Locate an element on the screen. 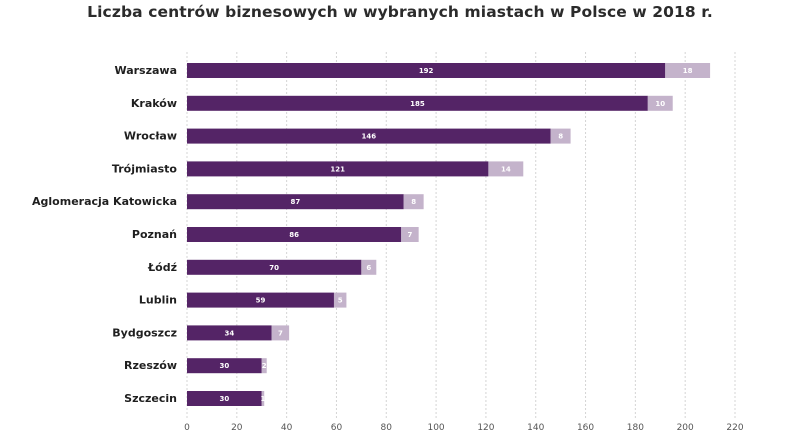 The width and height of the screenshot is (800, 446). category-label: Wrocław is located at coordinates (150, 136).